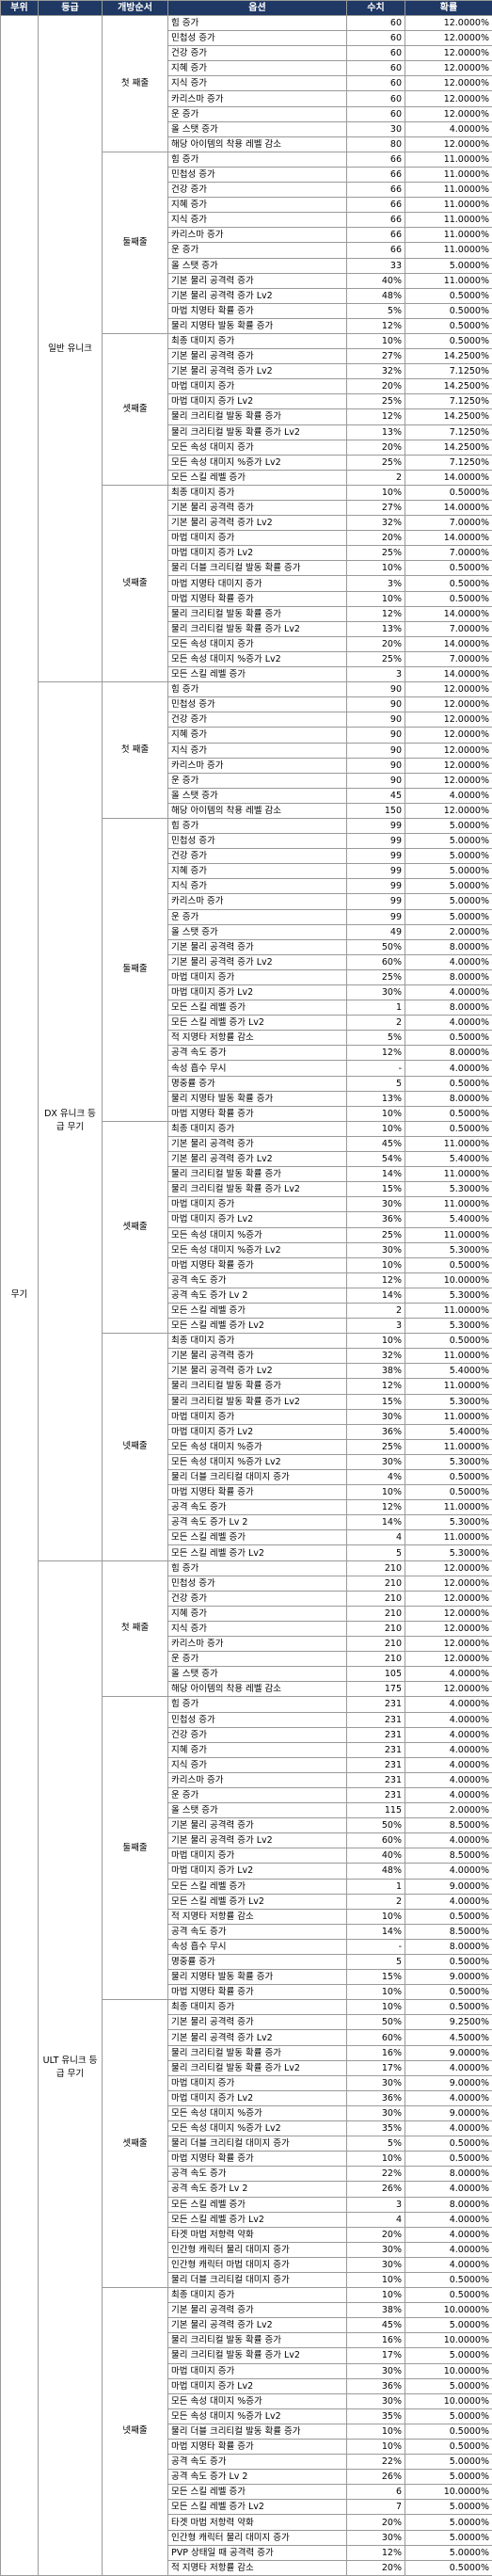  Describe the element at coordinates (375, 401) in the screenshot. I see `value-cell: 25%` at that location.